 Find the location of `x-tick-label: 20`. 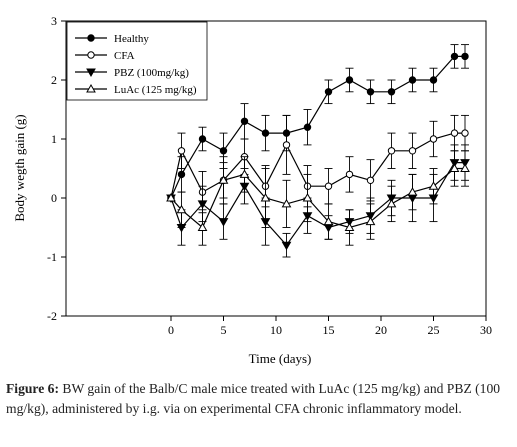

x-tick-label: 20 is located at coordinates (381, 330).